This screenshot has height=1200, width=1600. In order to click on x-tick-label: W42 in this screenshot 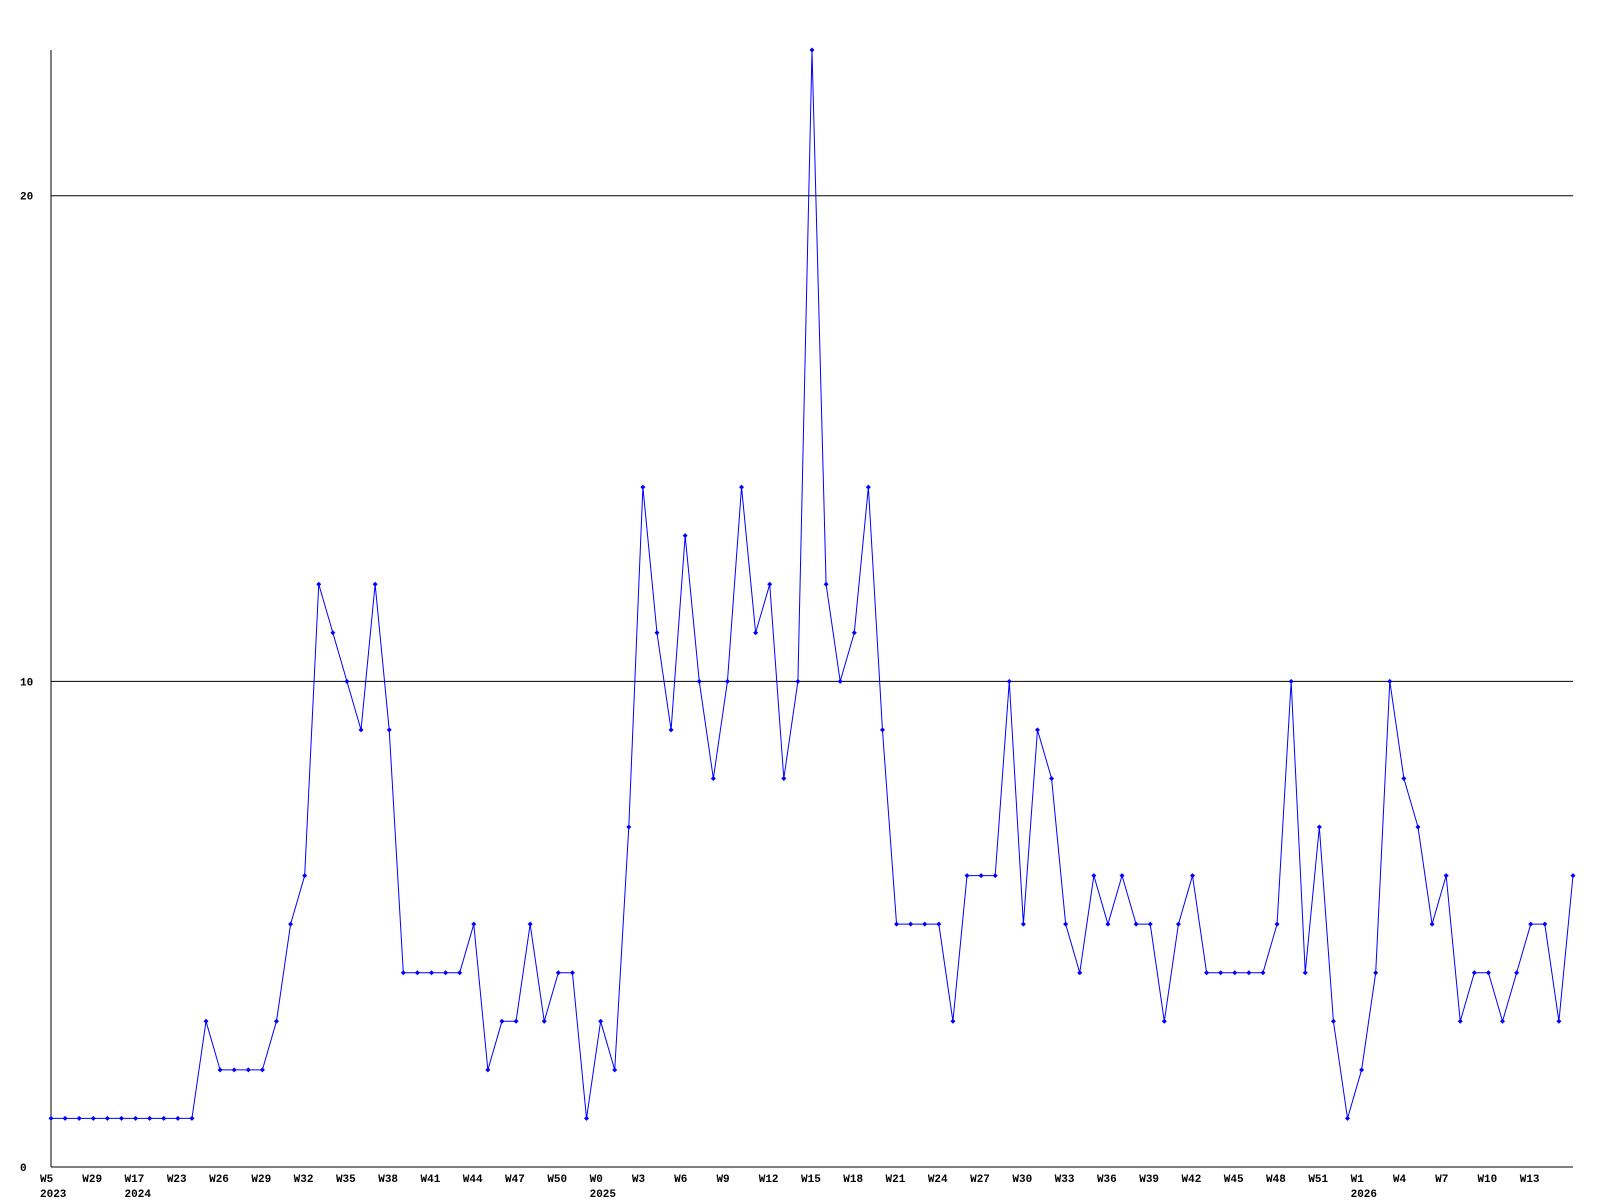, I will do `click(1192, 1180)`.